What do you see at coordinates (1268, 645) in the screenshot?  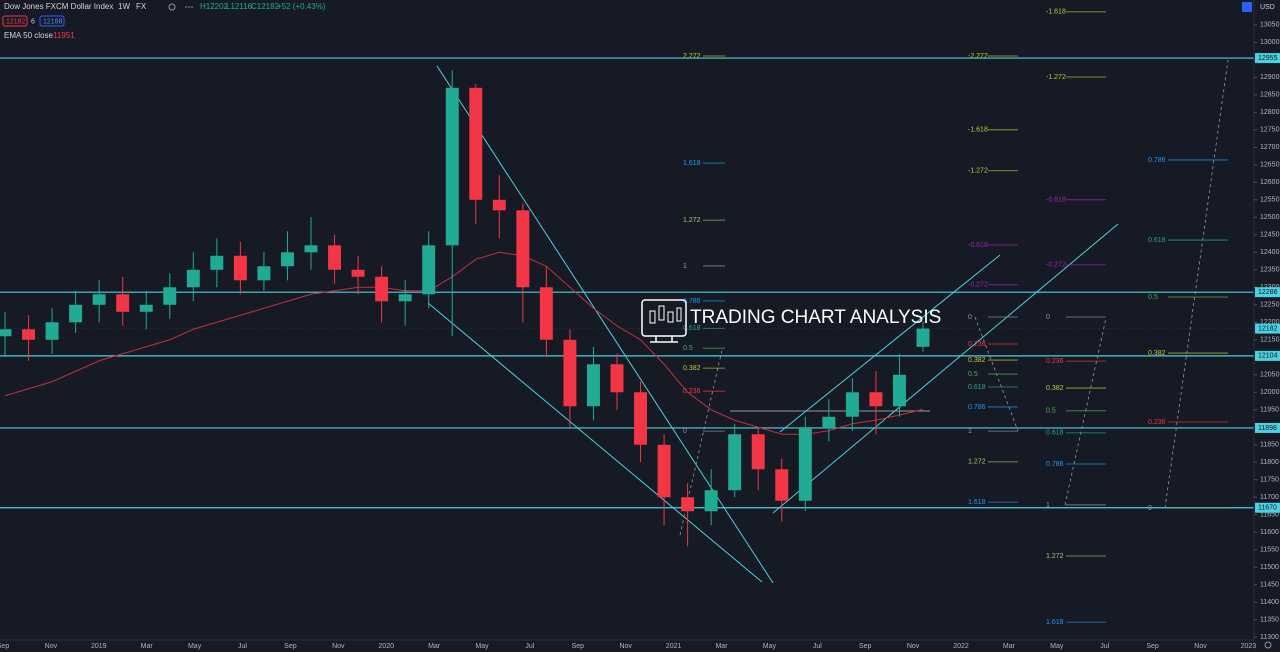 I see `settings-icon` at bounding box center [1268, 645].